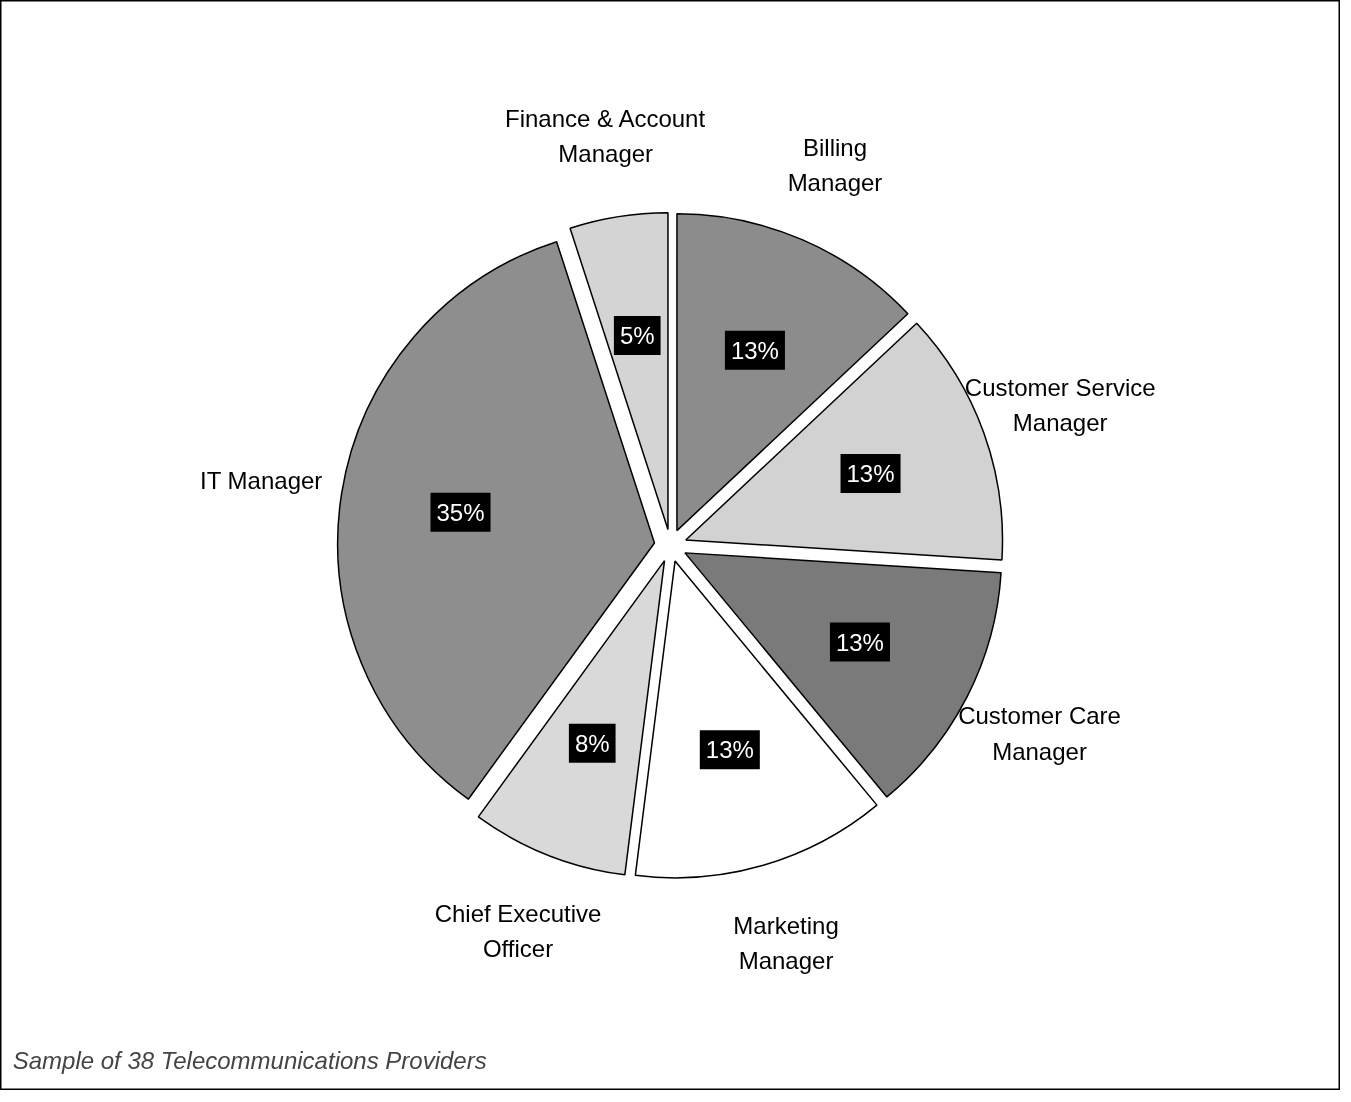  Describe the element at coordinates (460, 512) in the screenshot. I see `data-label: 35%` at that location.